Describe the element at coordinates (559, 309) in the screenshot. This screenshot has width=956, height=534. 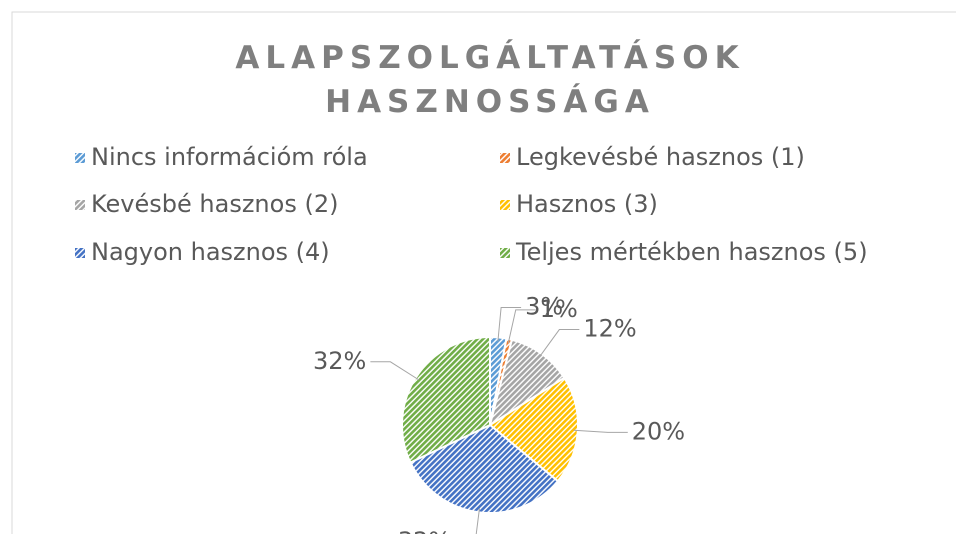
I see `data-label: 1%` at that location.